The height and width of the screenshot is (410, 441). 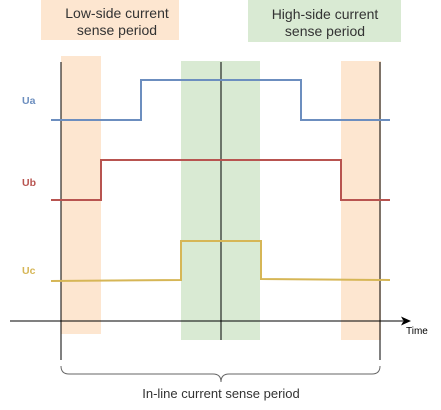 I want to click on uc-waveform, so click(x=220, y=261).